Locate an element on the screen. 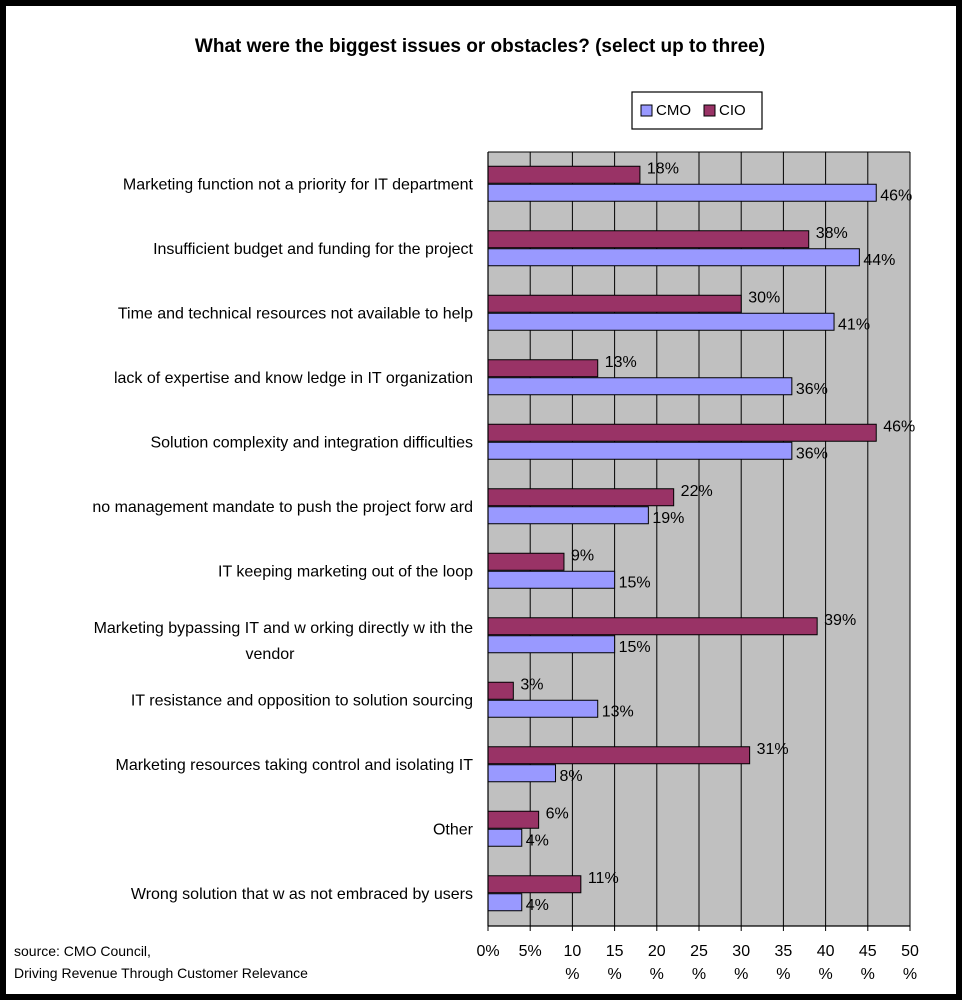 Image resolution: width=962 pixels, height=1000 pixels. data-label-cmo: 46% is located at coordinates (896, 195).